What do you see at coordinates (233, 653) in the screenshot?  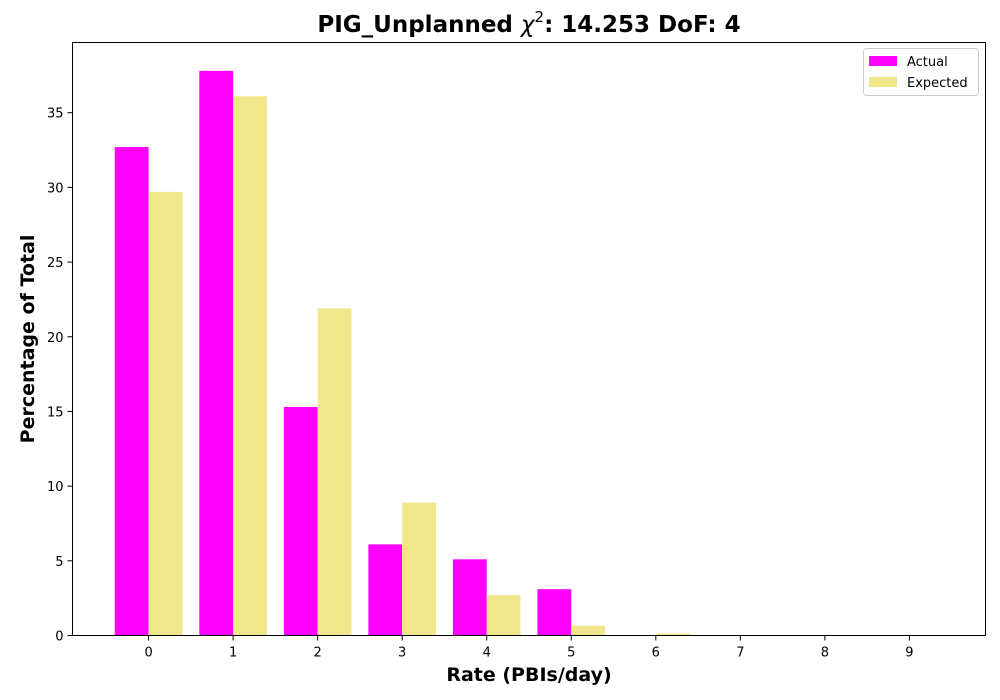 I see `x-tick-label: 1` at bounding box center [233, 653].